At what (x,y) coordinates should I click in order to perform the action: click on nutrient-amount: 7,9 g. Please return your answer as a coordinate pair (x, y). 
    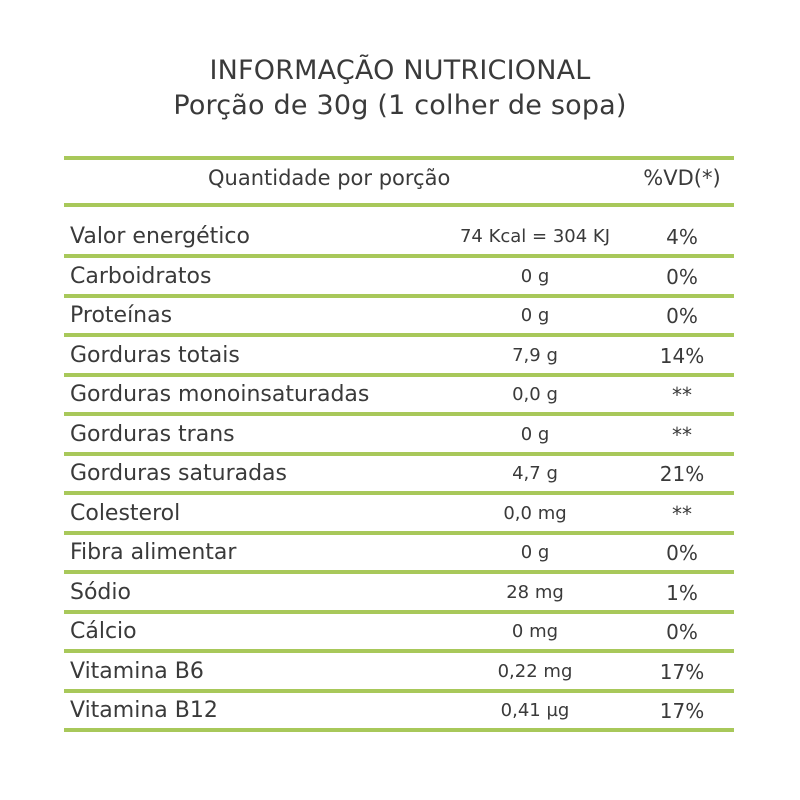
    Looking at the image, I should click on (535, 355).